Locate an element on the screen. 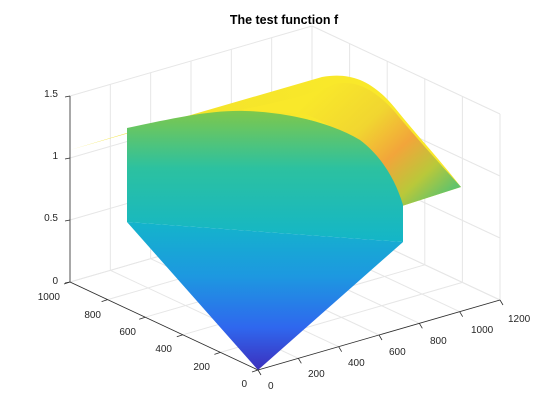  z-tick-label: 0 is located at coordinates (55, 281).